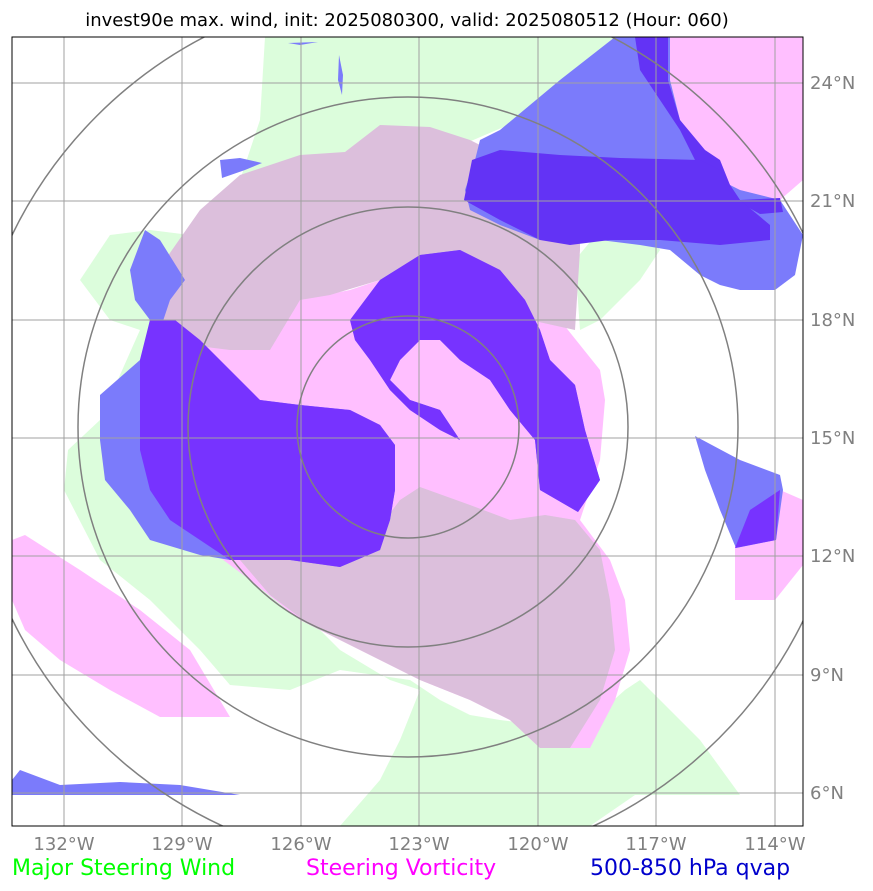 The height and width of the screenshot is (891, 873). Describe the element at coordinates (63, 844) in the screenshot. I see `x-tick-label: 132°W` at that location.